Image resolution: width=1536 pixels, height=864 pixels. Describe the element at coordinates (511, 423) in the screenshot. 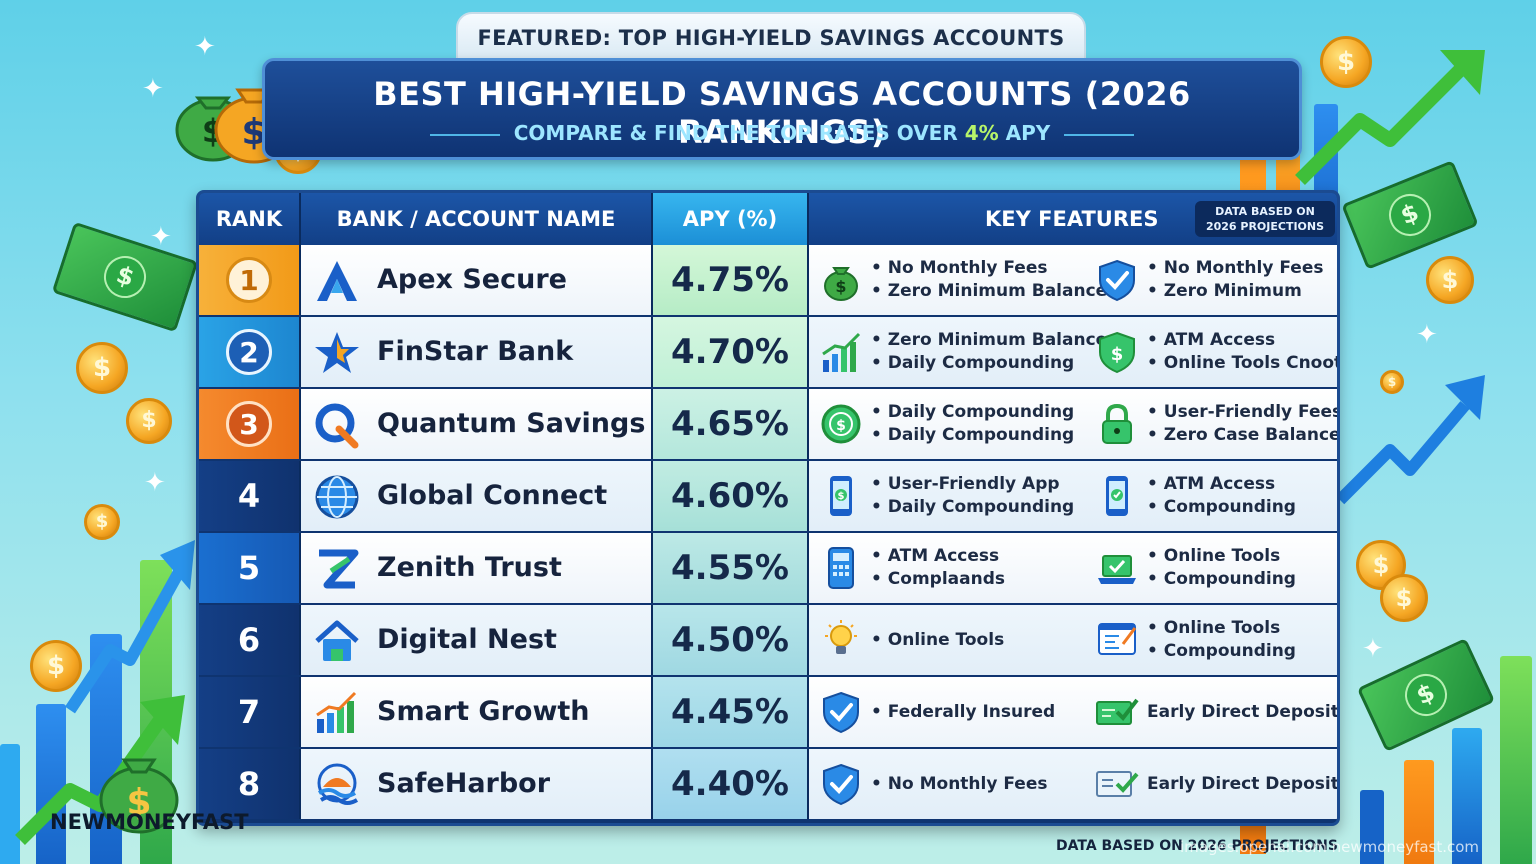

I see `bank-name: Quantum Savings` at that location.